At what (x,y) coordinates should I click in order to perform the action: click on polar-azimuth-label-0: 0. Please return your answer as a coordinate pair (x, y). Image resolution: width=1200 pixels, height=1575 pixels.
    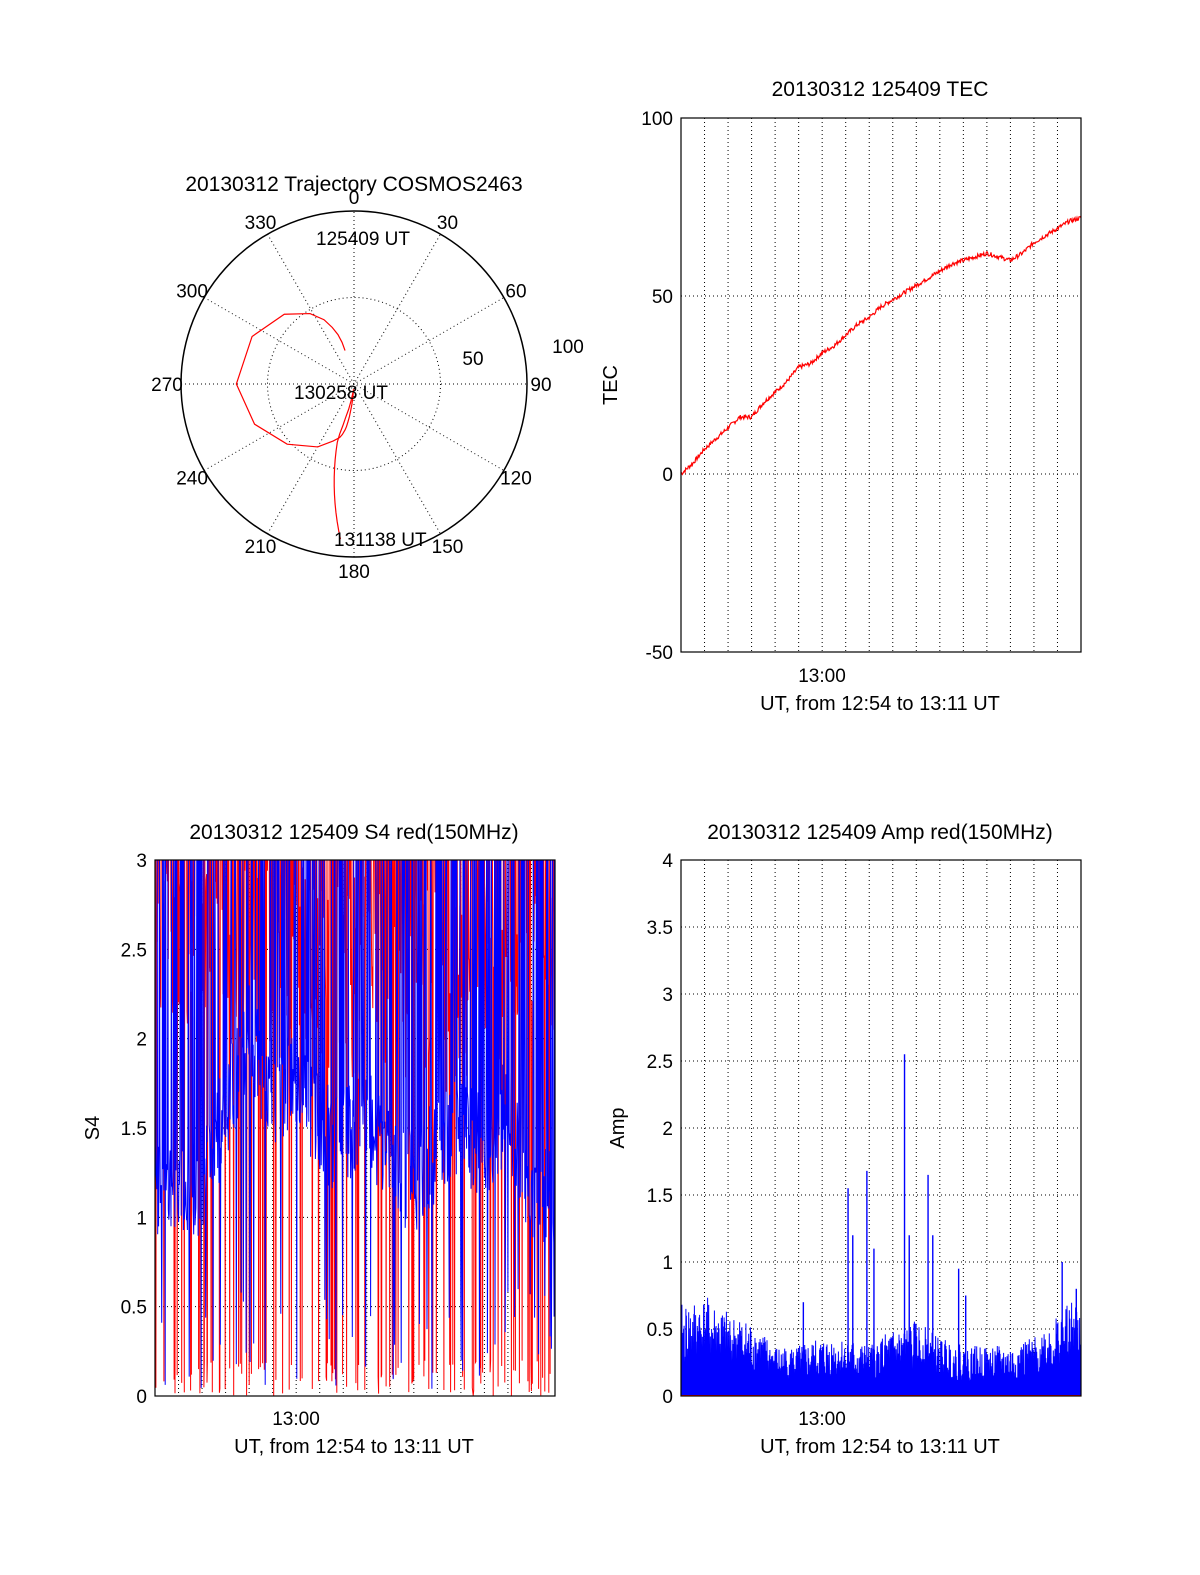
    Looking at the image, I should click on (354, 198).